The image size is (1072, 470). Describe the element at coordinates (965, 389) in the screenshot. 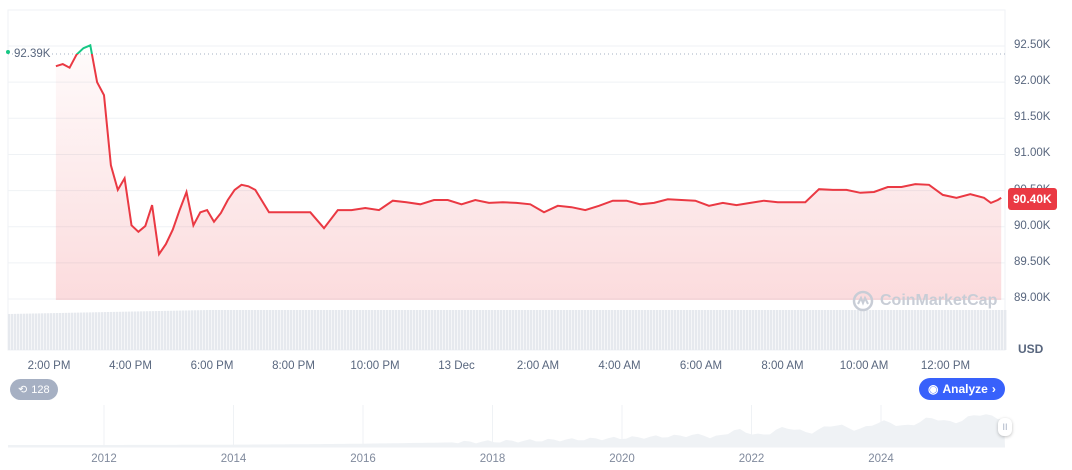

I see `analyze-label: Analyze` at that location.